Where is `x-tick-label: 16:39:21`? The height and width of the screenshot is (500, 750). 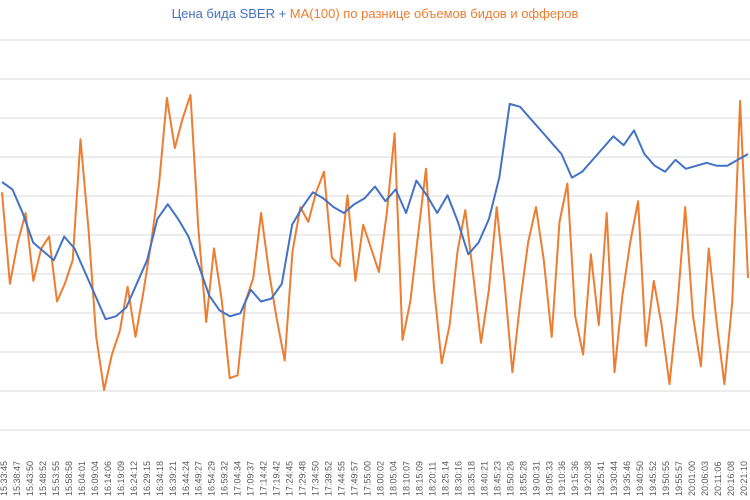
x-tick-label: 16:39:21 is located at coordinates (173, 478).